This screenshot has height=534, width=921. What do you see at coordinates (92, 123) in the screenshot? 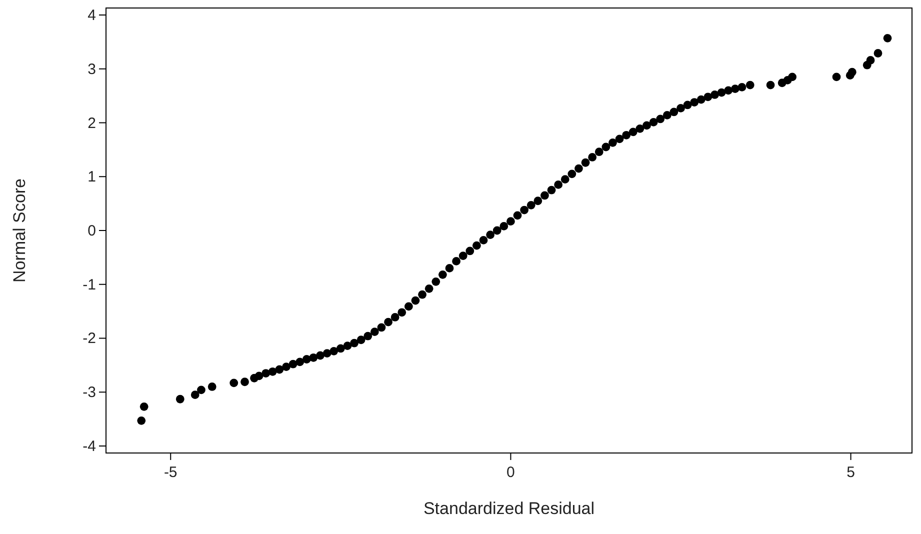
I see `y-tick-label: 2` at bounding box center [92, 123].